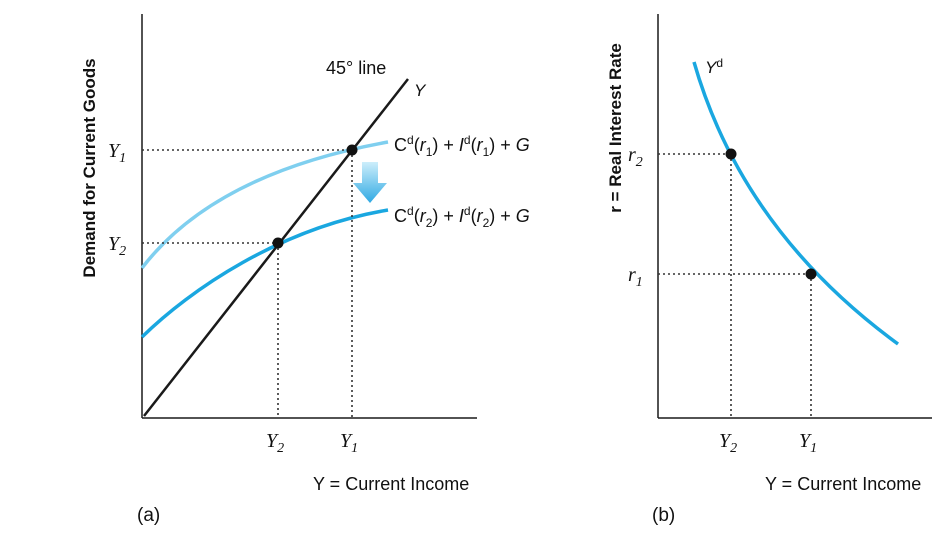 This screenshot has height=552, width=947. What do you see at coordinates (391, 484) in the screenshot?
I see `panel-a-xlabel: Y = Current Income` at bounding box center [391, 484].